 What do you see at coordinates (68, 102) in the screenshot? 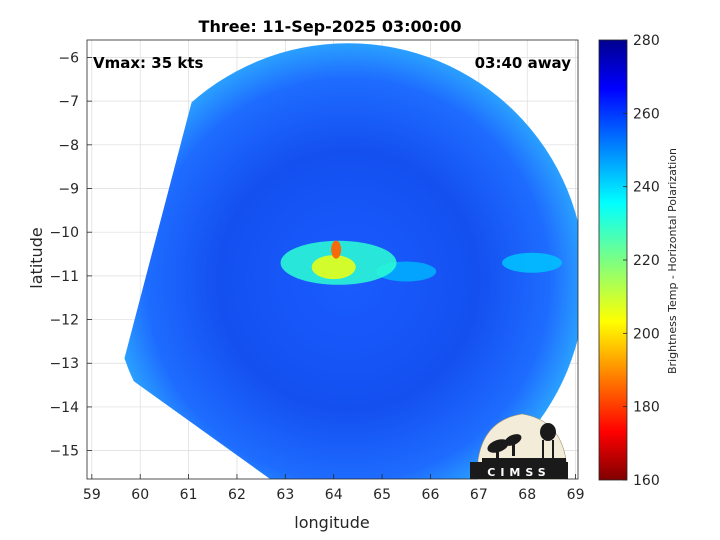
I see `y-tick-label: −7` at bounding box center [68, 102].